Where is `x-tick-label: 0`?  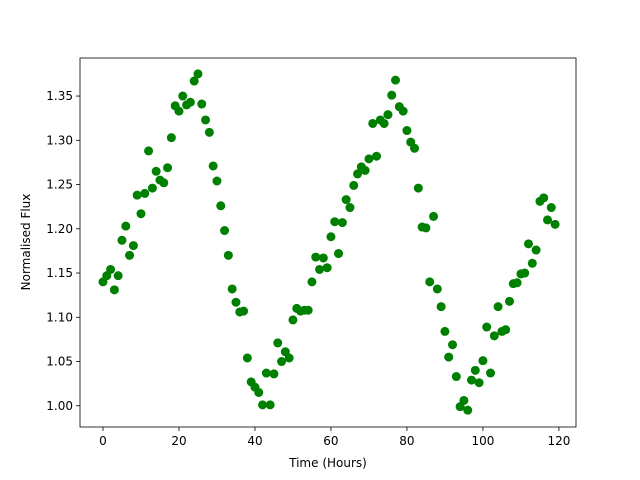
x-tick-label: 0 is located at coordinates (103, 441).